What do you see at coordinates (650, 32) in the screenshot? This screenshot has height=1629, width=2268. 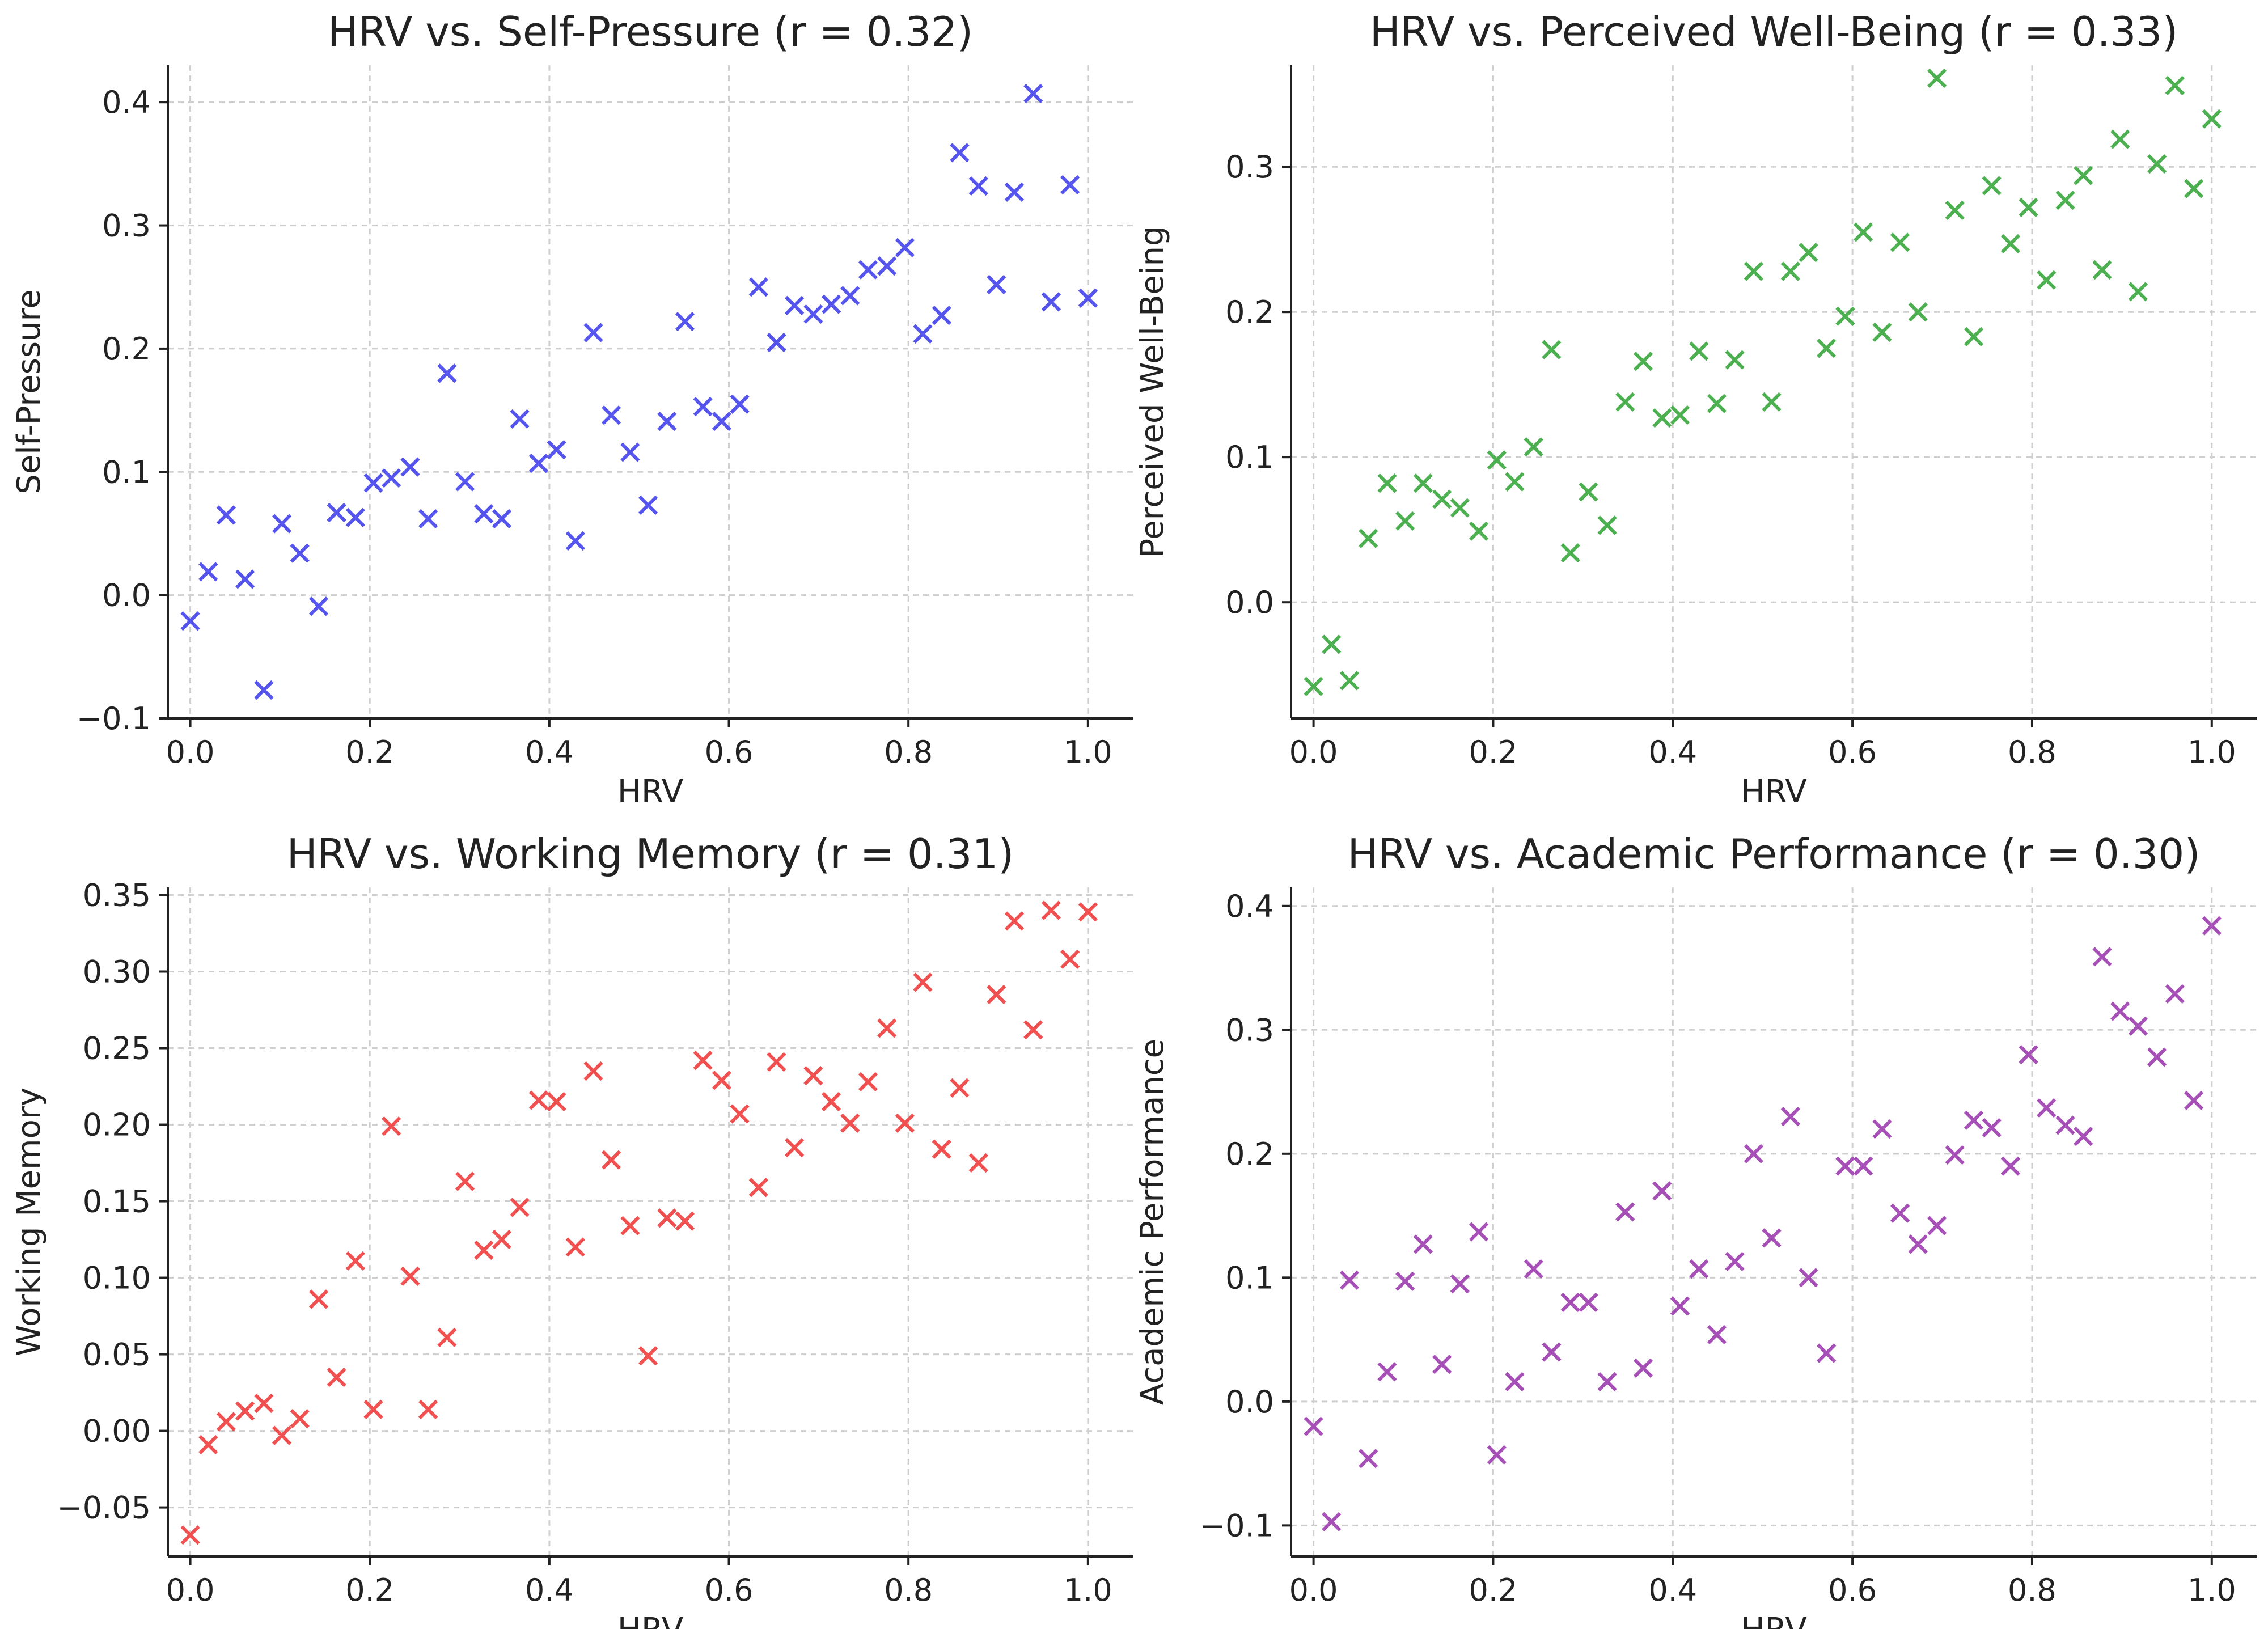 I see `chart-title: HRV vs. Self-Pressure (r = 0.32)` at bounding box center [650, 32].